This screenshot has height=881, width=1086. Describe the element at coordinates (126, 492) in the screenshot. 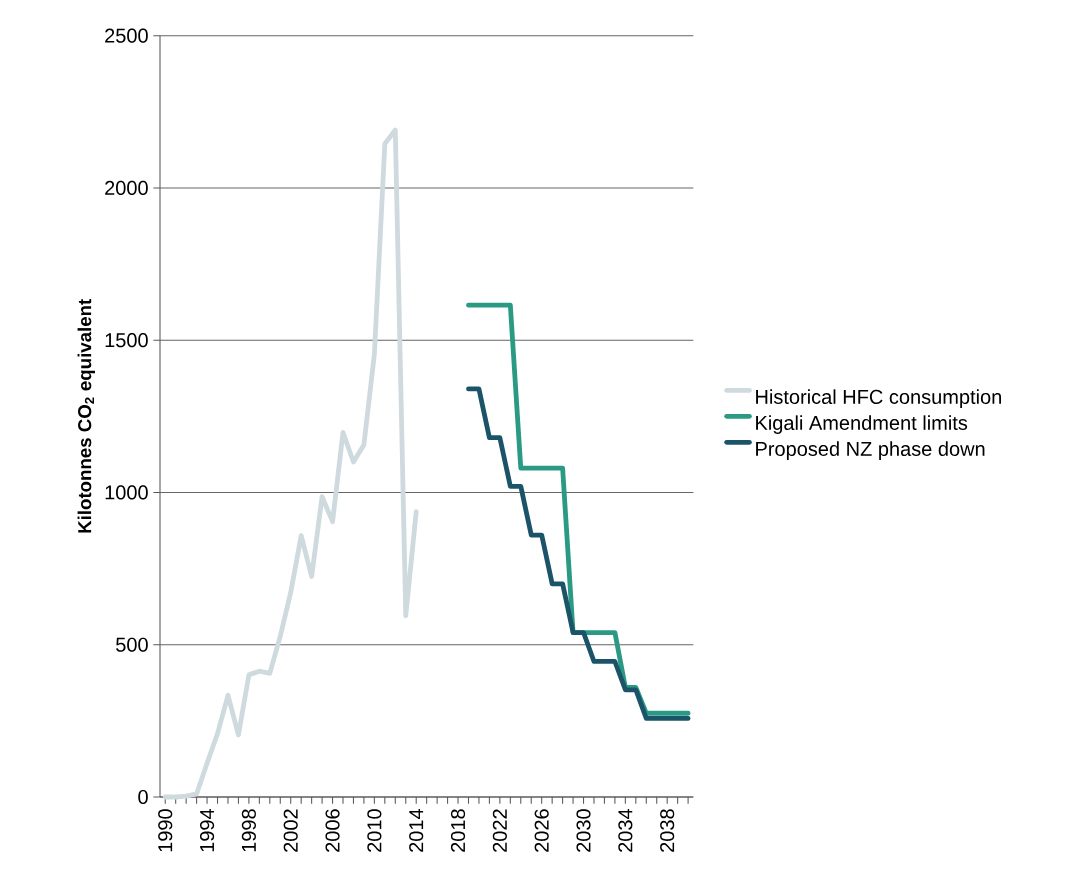

I see `y-tick-label: 1000` at that location.